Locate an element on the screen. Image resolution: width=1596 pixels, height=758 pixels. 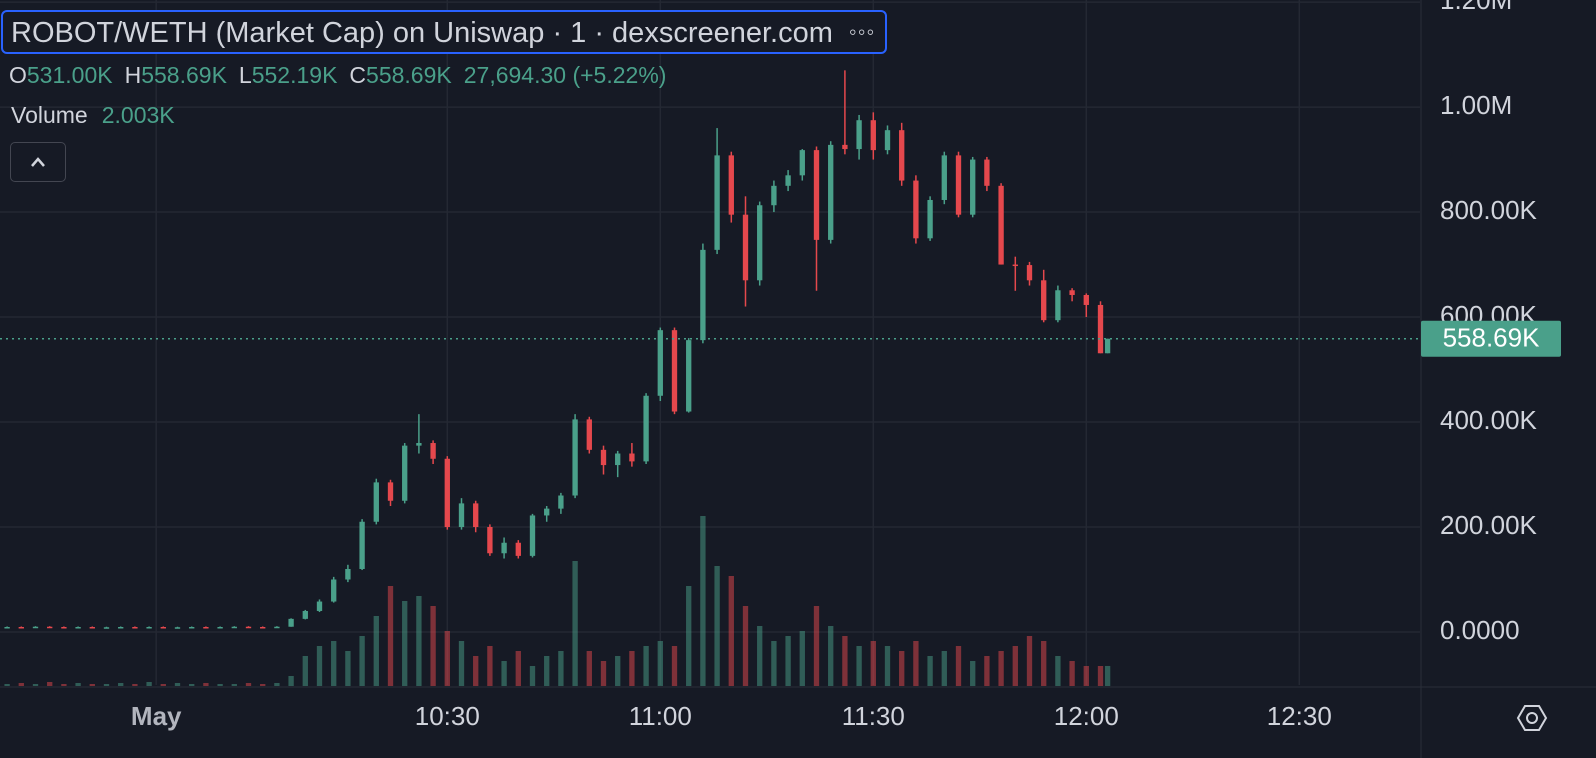
x-tick-label: May is located at coordinates (156, 716).